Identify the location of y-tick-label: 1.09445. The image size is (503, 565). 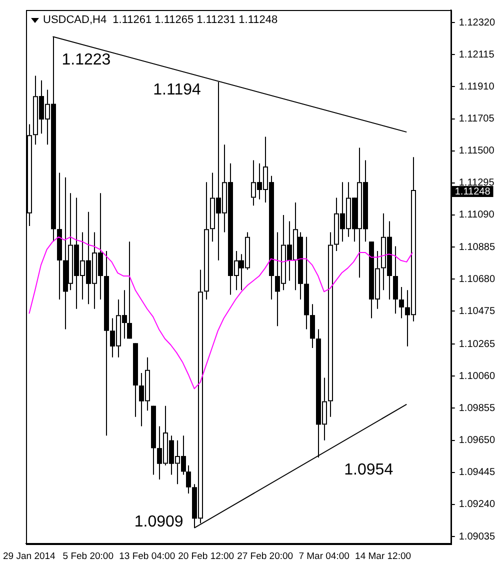
(477, 472).